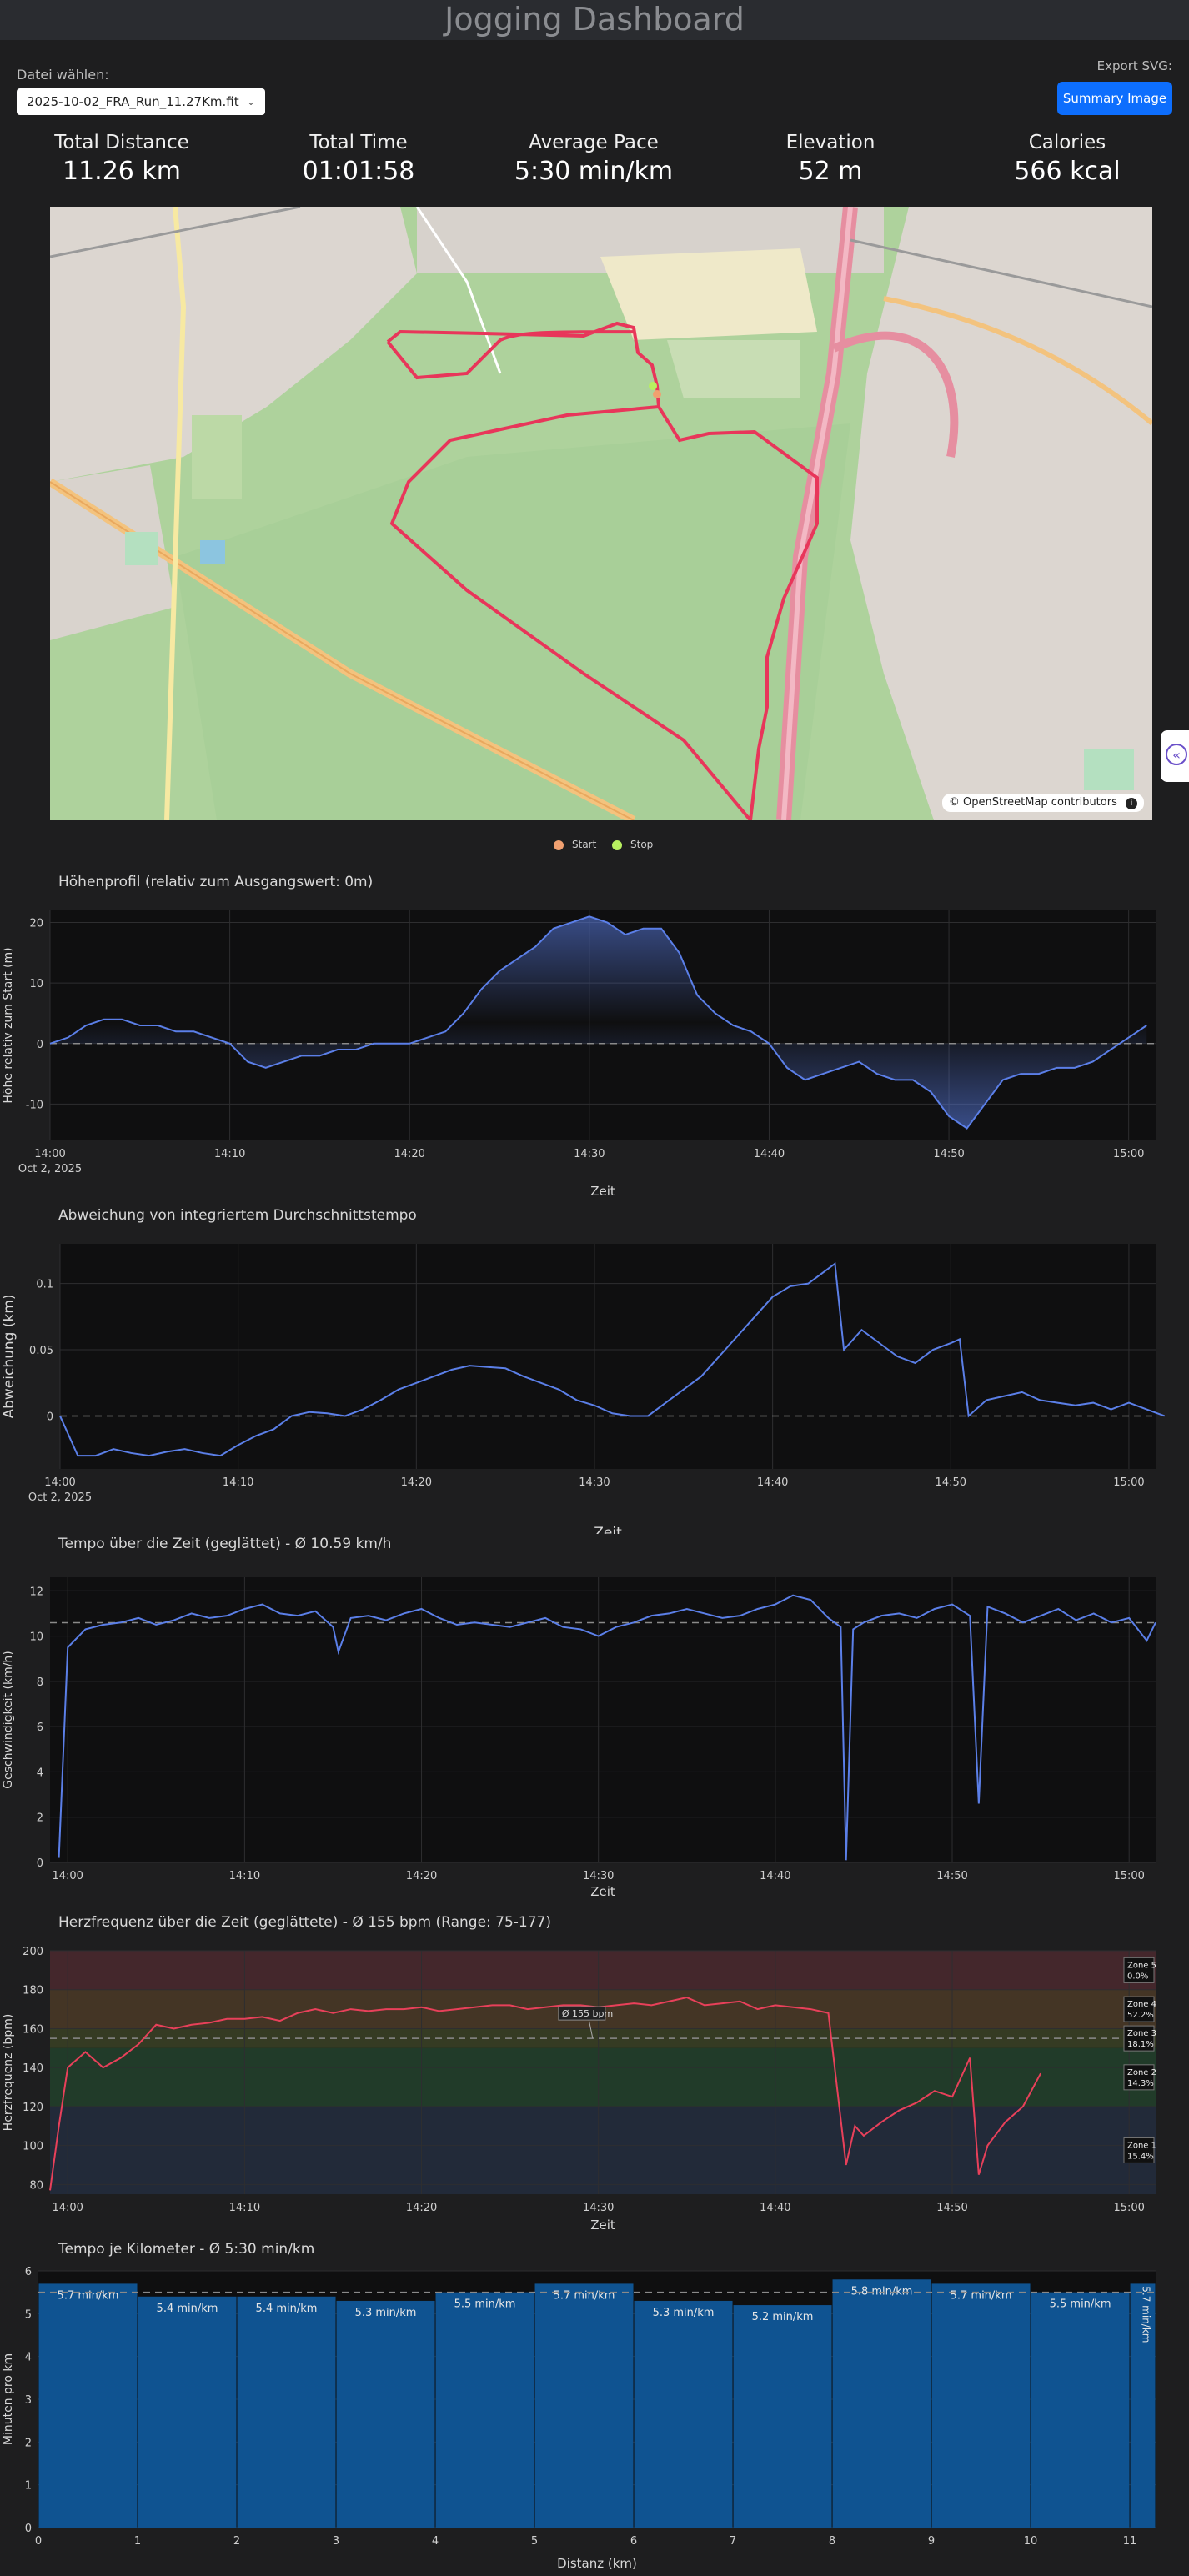 Image resolution: width=1189 pixels, height=2576 pixels. Describe the element at coordinates (122, 159) in the screenshot. I see `kpi-total-distance: Total Distance 11.26 km` at that location.